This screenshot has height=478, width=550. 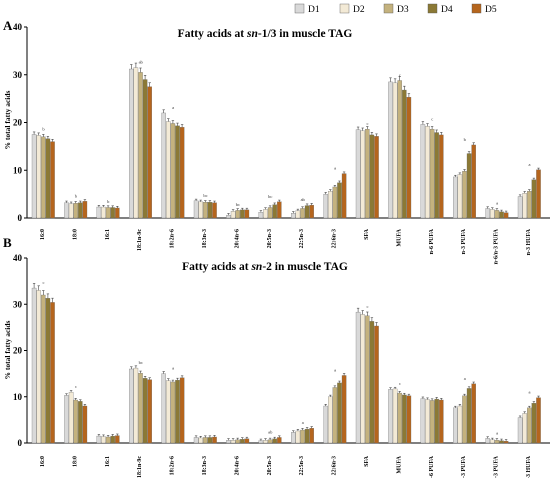 I want to click on legend-swatch-d1, so click(x=299, y=8).